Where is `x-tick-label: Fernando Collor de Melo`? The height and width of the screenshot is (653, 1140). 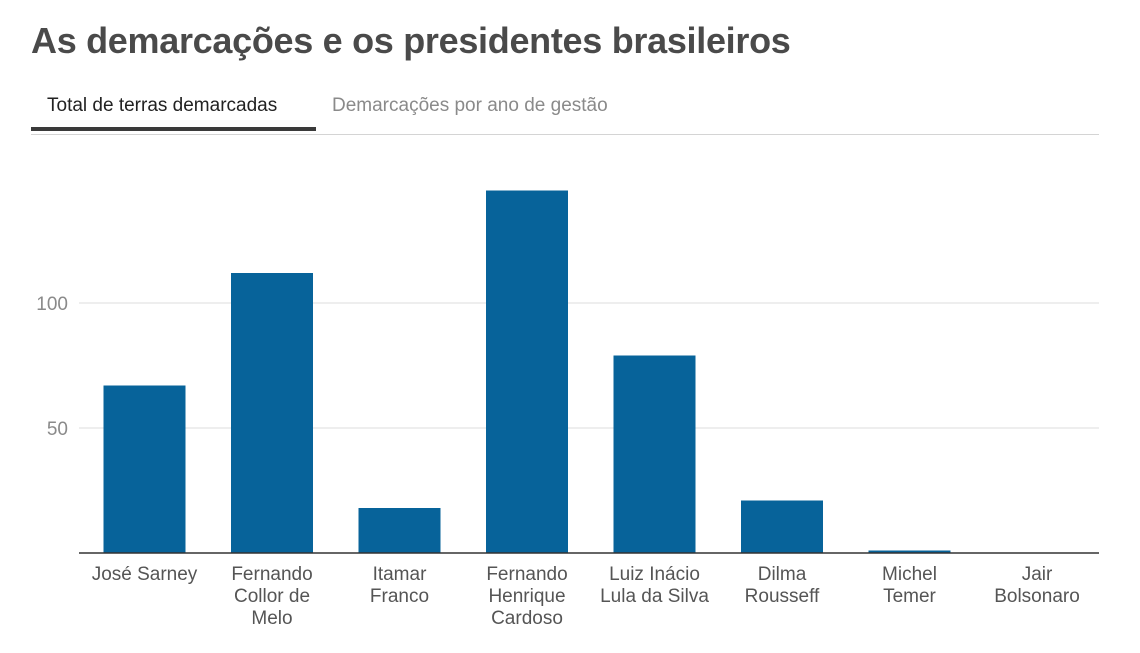 x-tick-label: Fernando Collor de Melo is located at coordinates (271, 596).